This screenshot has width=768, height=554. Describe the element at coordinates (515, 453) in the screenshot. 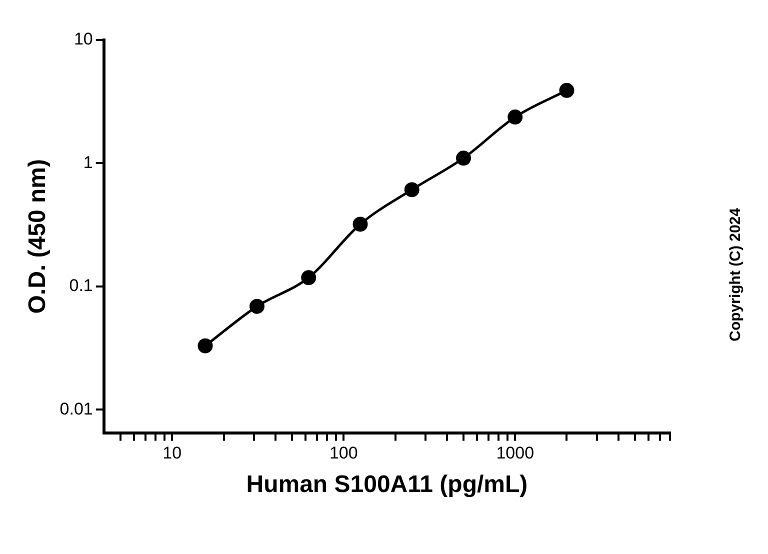

I see `x-tick-label: 1000` at that location.